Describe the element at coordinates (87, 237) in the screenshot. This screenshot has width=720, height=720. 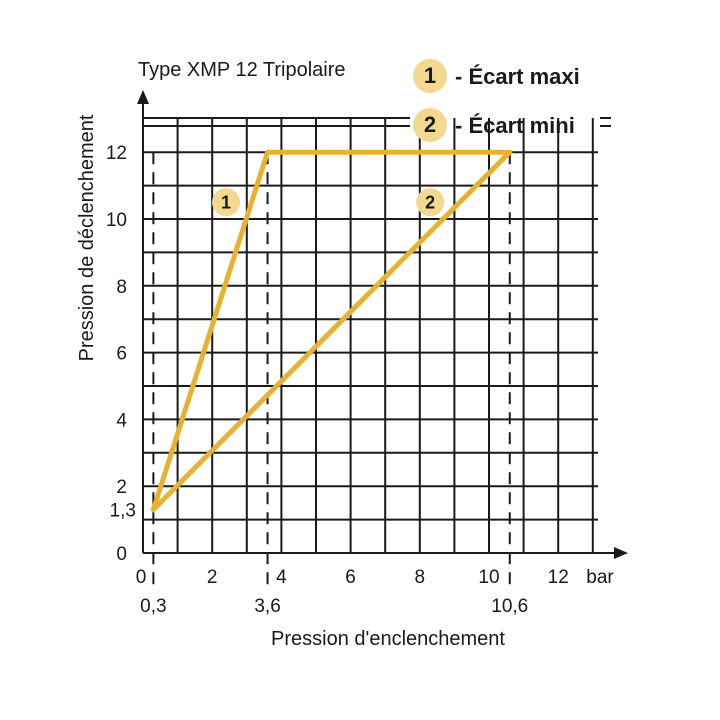
I see `y-axis-title: Pression de déclenchement` at that location.